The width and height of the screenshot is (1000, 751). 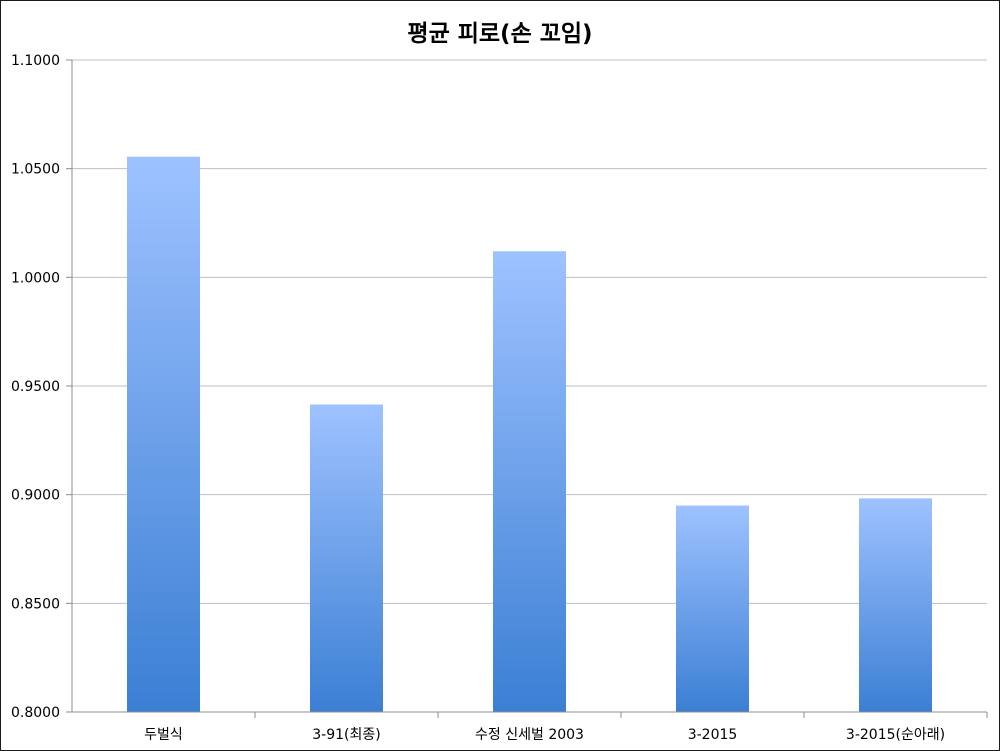 I want to click on y-tick-label: 0.9500, so click(x=35, y=387).